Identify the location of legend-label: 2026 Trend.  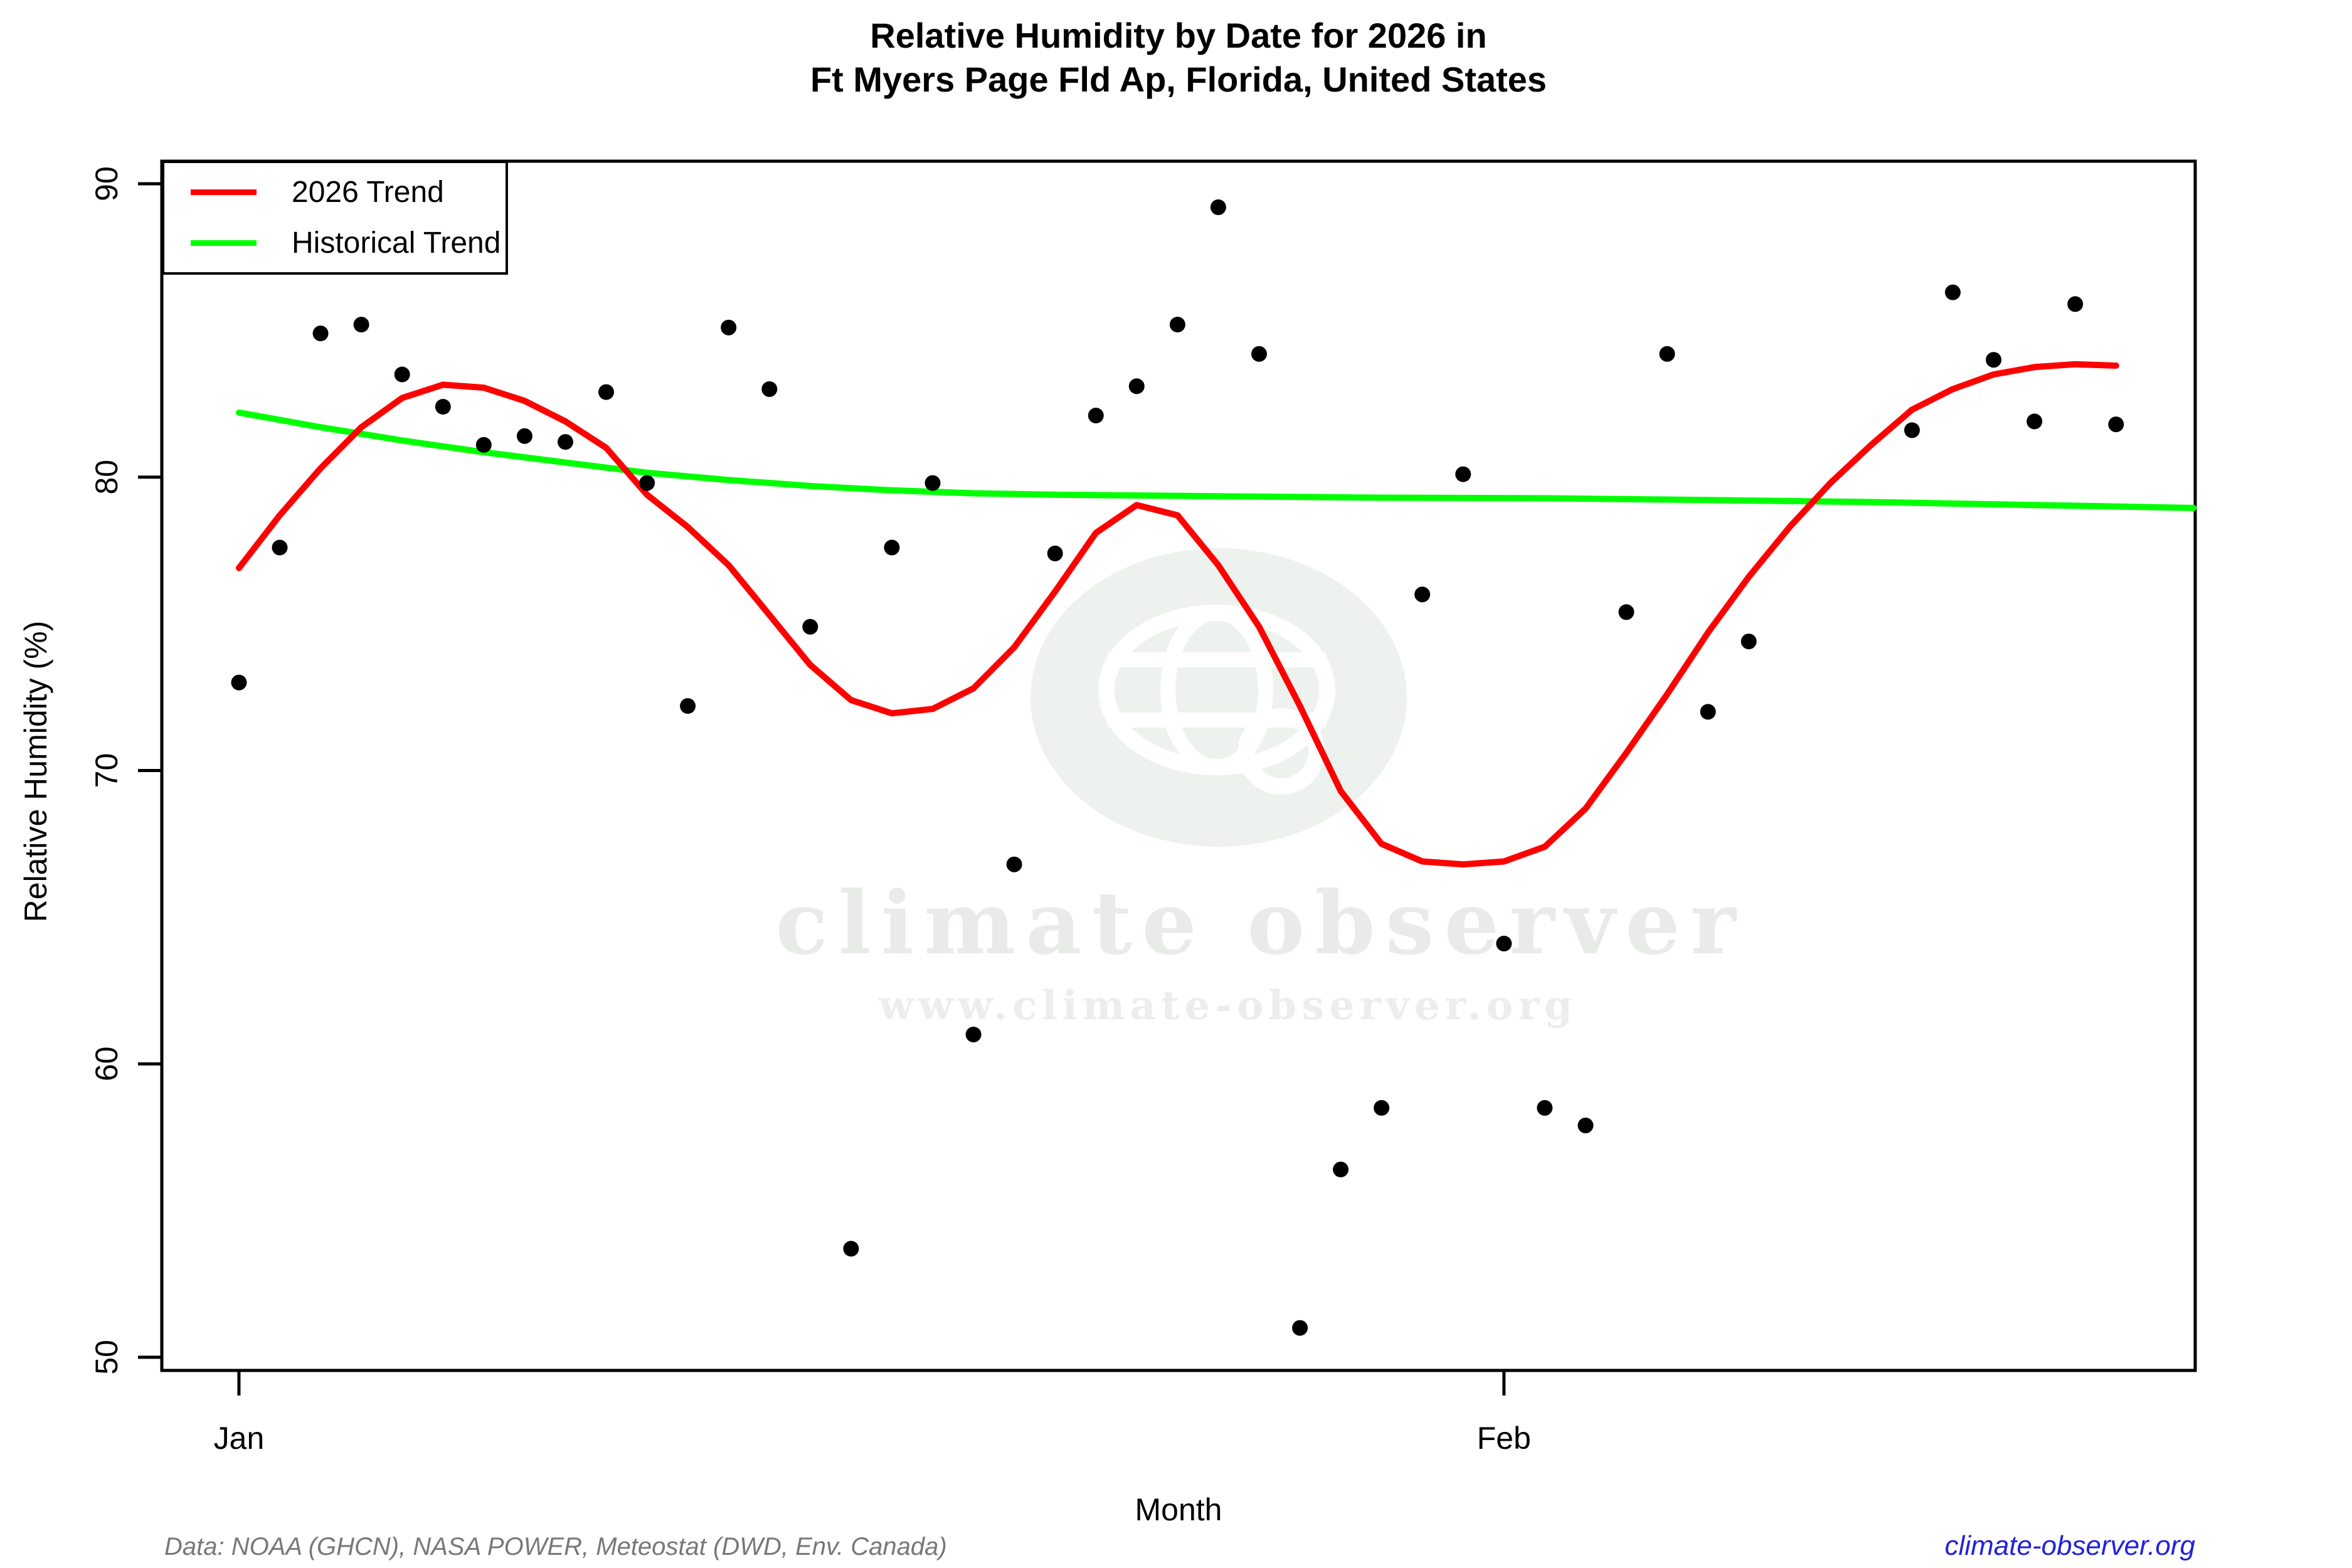
(368, 192).